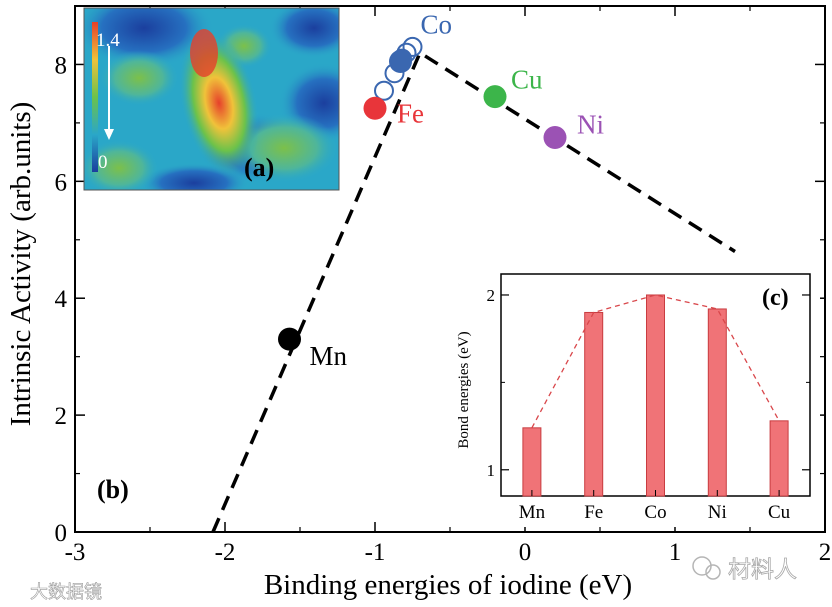 The image size is (832, 607). What do you see at coordinates (527, 80) in the screenshot?
I see `point-label-cu: Cu` at bounding box center [527, 80].